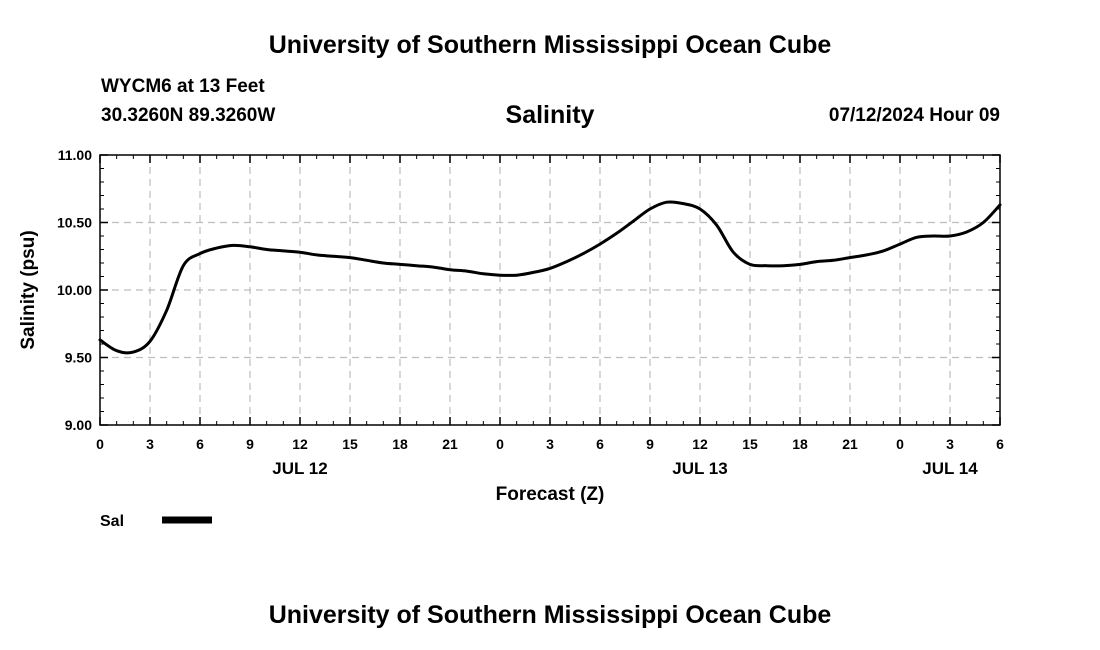  I want to click on x-tick-labels: 0 3 6 9 12 15 18 21 0 3 6 9 12 15 18 21 0 3 6, so click(550, 444).